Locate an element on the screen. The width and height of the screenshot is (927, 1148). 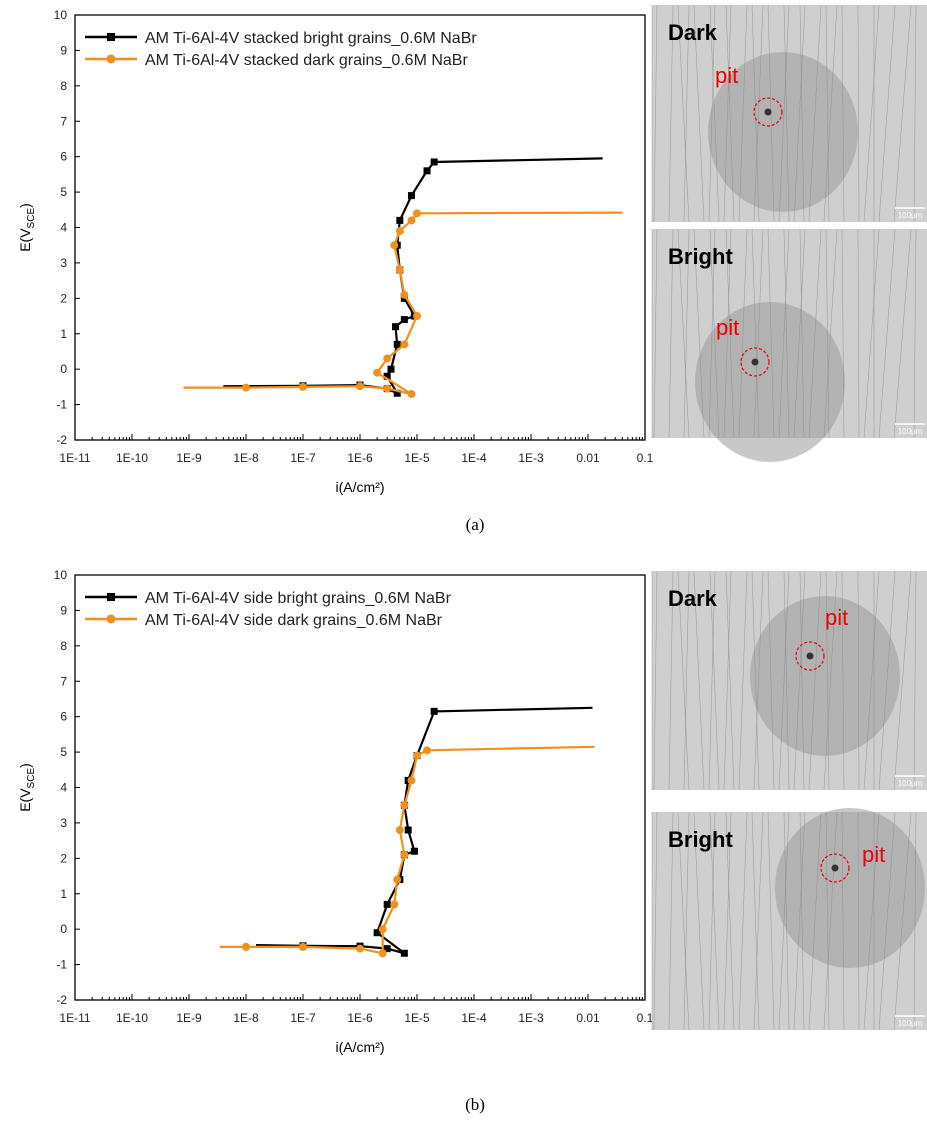
y-tick-label: 9 is located at coordinates (63, 50).